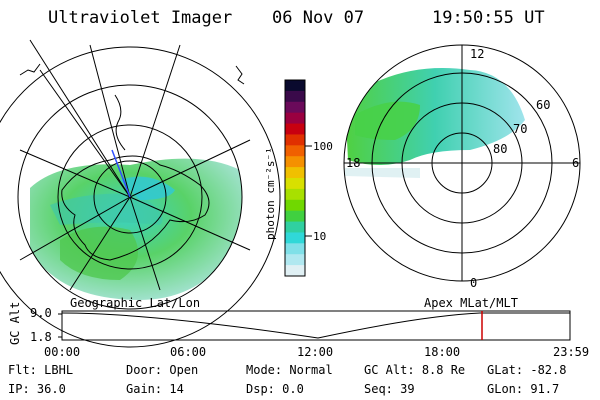  I want to click on timeline-x-tick-2: 12:00, so click(315, 352).